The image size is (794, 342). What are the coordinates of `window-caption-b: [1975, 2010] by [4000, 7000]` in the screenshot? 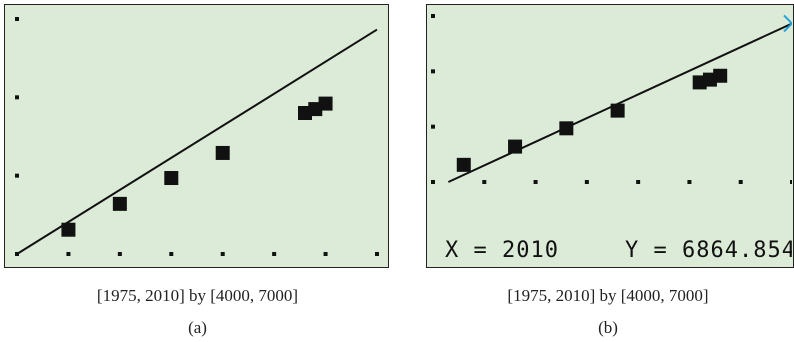 It's located at (608, 295).